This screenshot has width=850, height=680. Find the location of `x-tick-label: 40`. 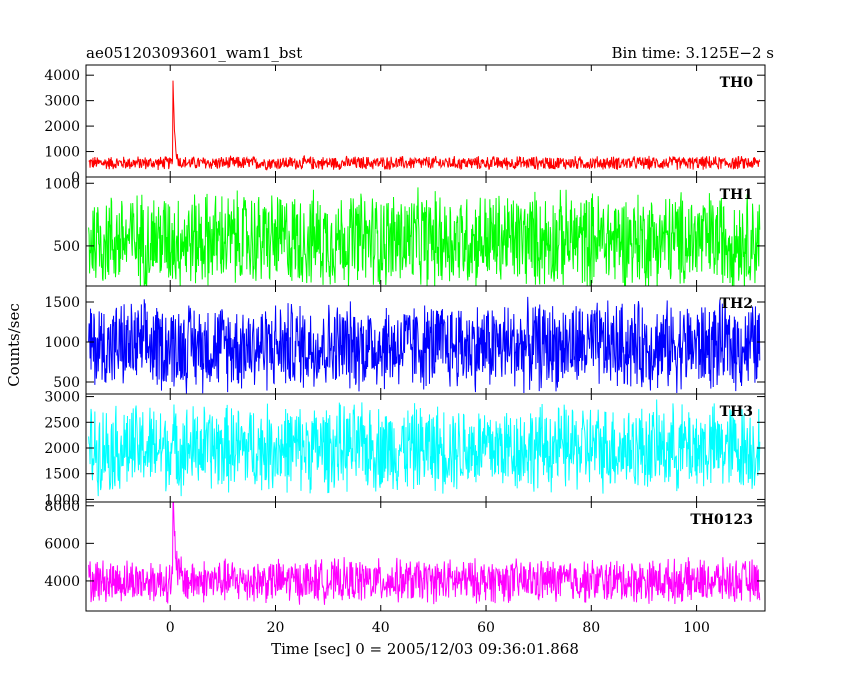

x-tick-label: 40 is located at coordinates (381, 628).